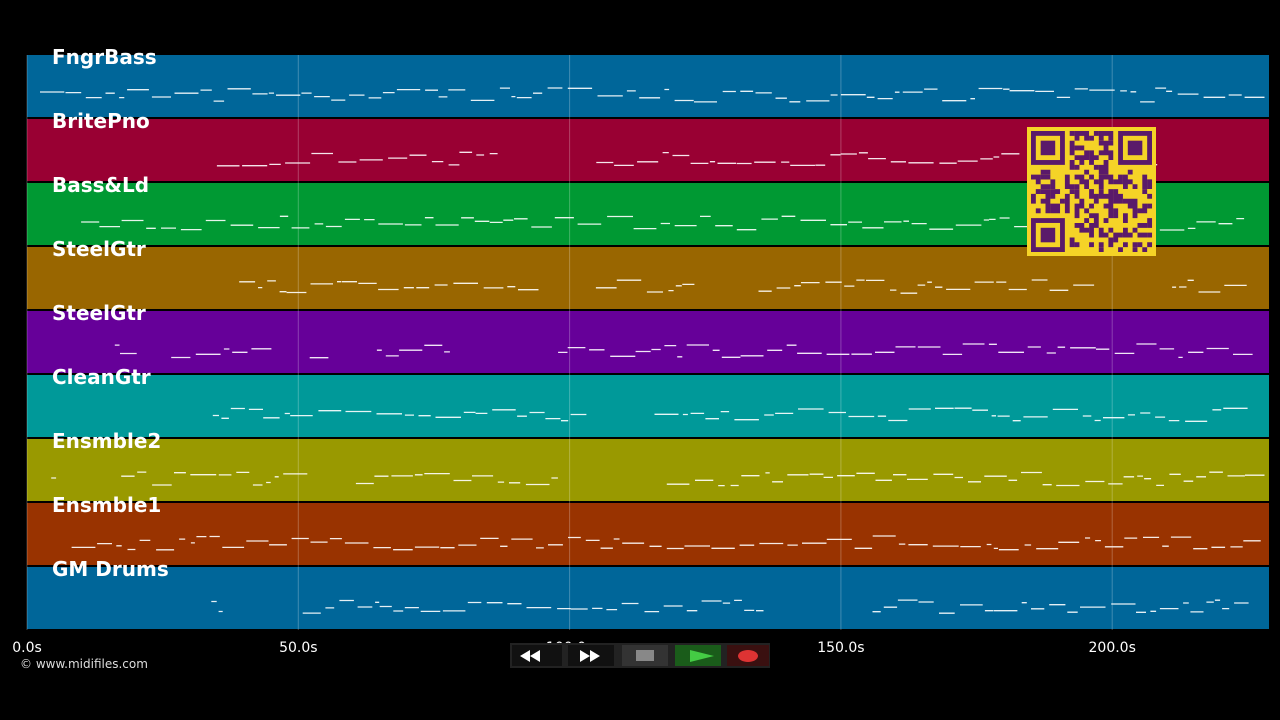 Image resolution: width=1280 pixels, height=720 pixels. I want to click on time-tick-label: 200.0s, so click(1112, 648).